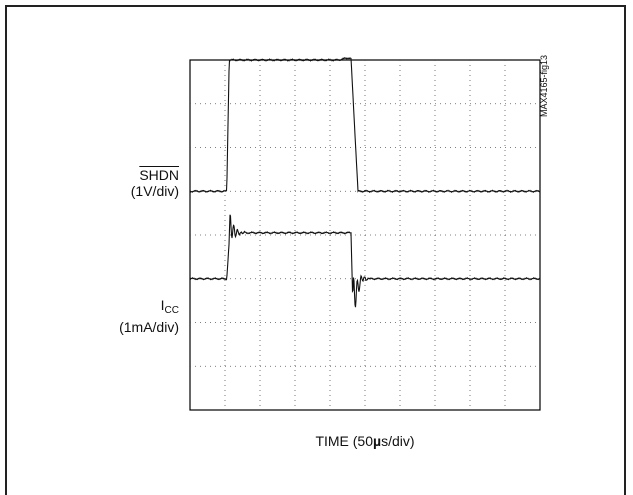 The height and width of the screenshot is (495, 633). What do you see at coordinates (171, 310) in the screenshot?
I see `icc-label-sub: CC` at bounding box center [171, 310].